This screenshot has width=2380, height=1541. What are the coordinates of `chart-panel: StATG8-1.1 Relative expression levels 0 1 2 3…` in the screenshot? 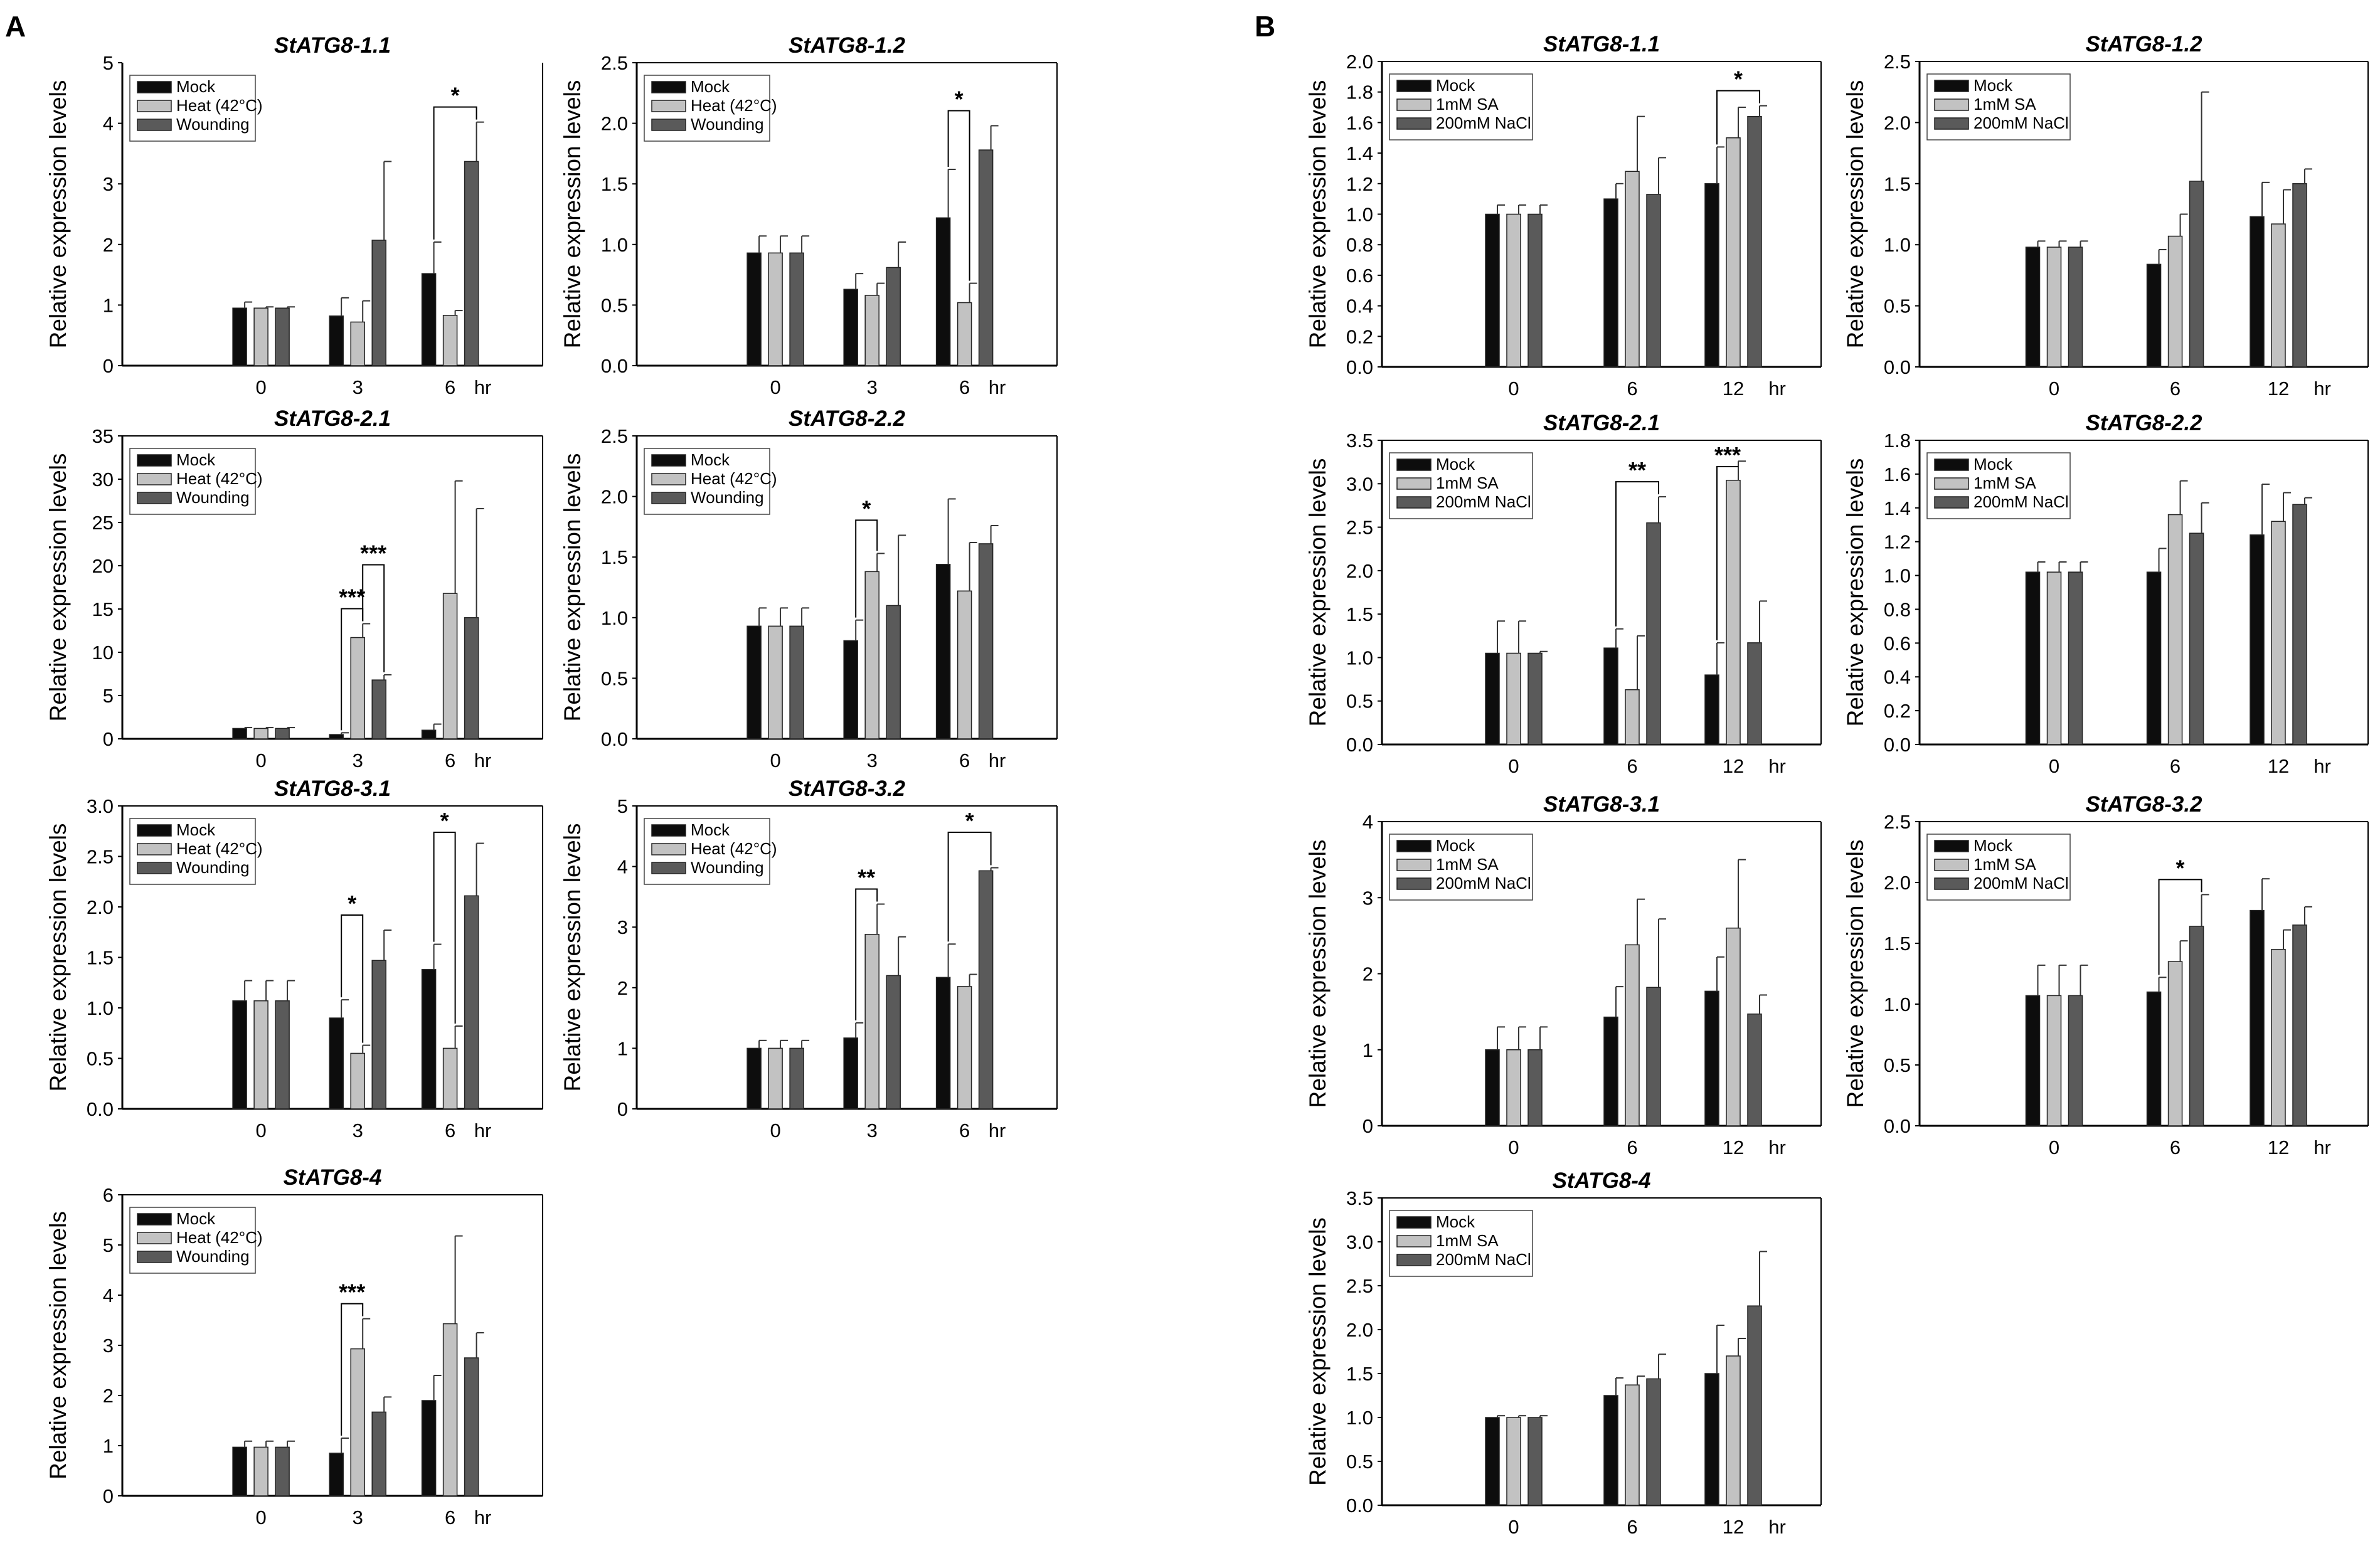 It's located at (294, 215).